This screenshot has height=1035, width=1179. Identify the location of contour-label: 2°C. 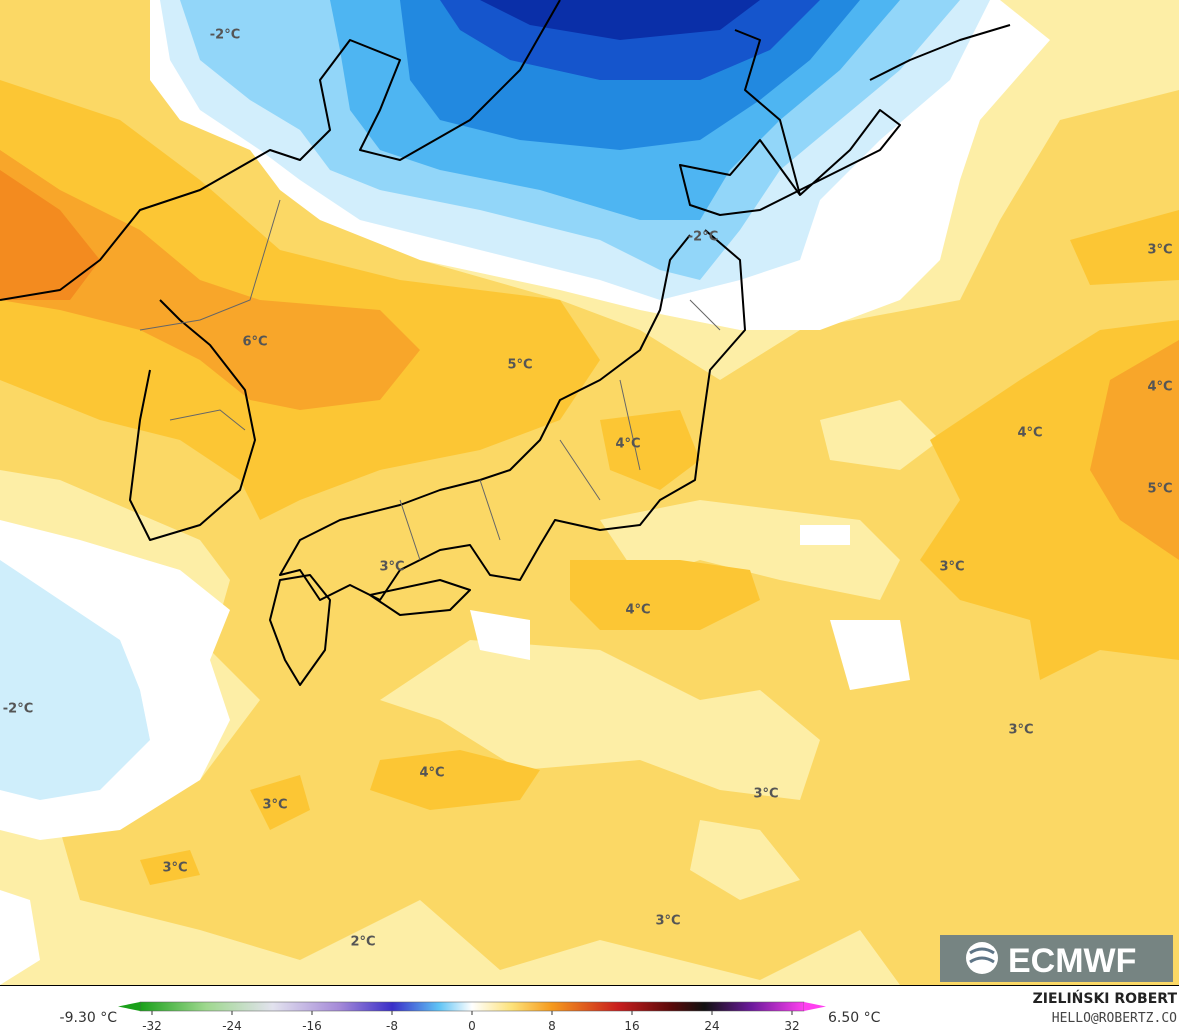
(362, 942).